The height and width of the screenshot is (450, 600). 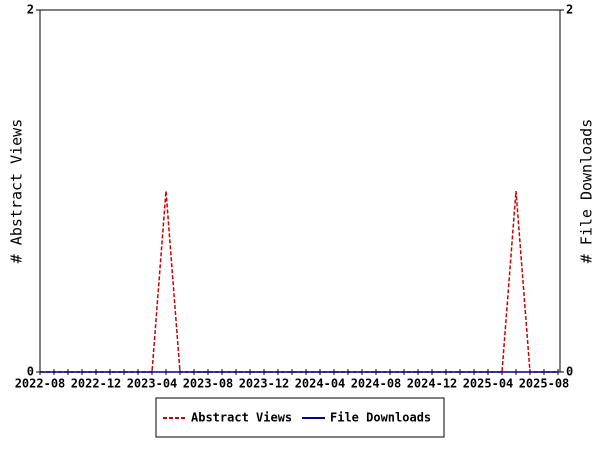 What do you see at coordinates (587, 191) in the screenshot?
I see `y2-axis-label: # File Downloads` at bounding box center [587, 191].